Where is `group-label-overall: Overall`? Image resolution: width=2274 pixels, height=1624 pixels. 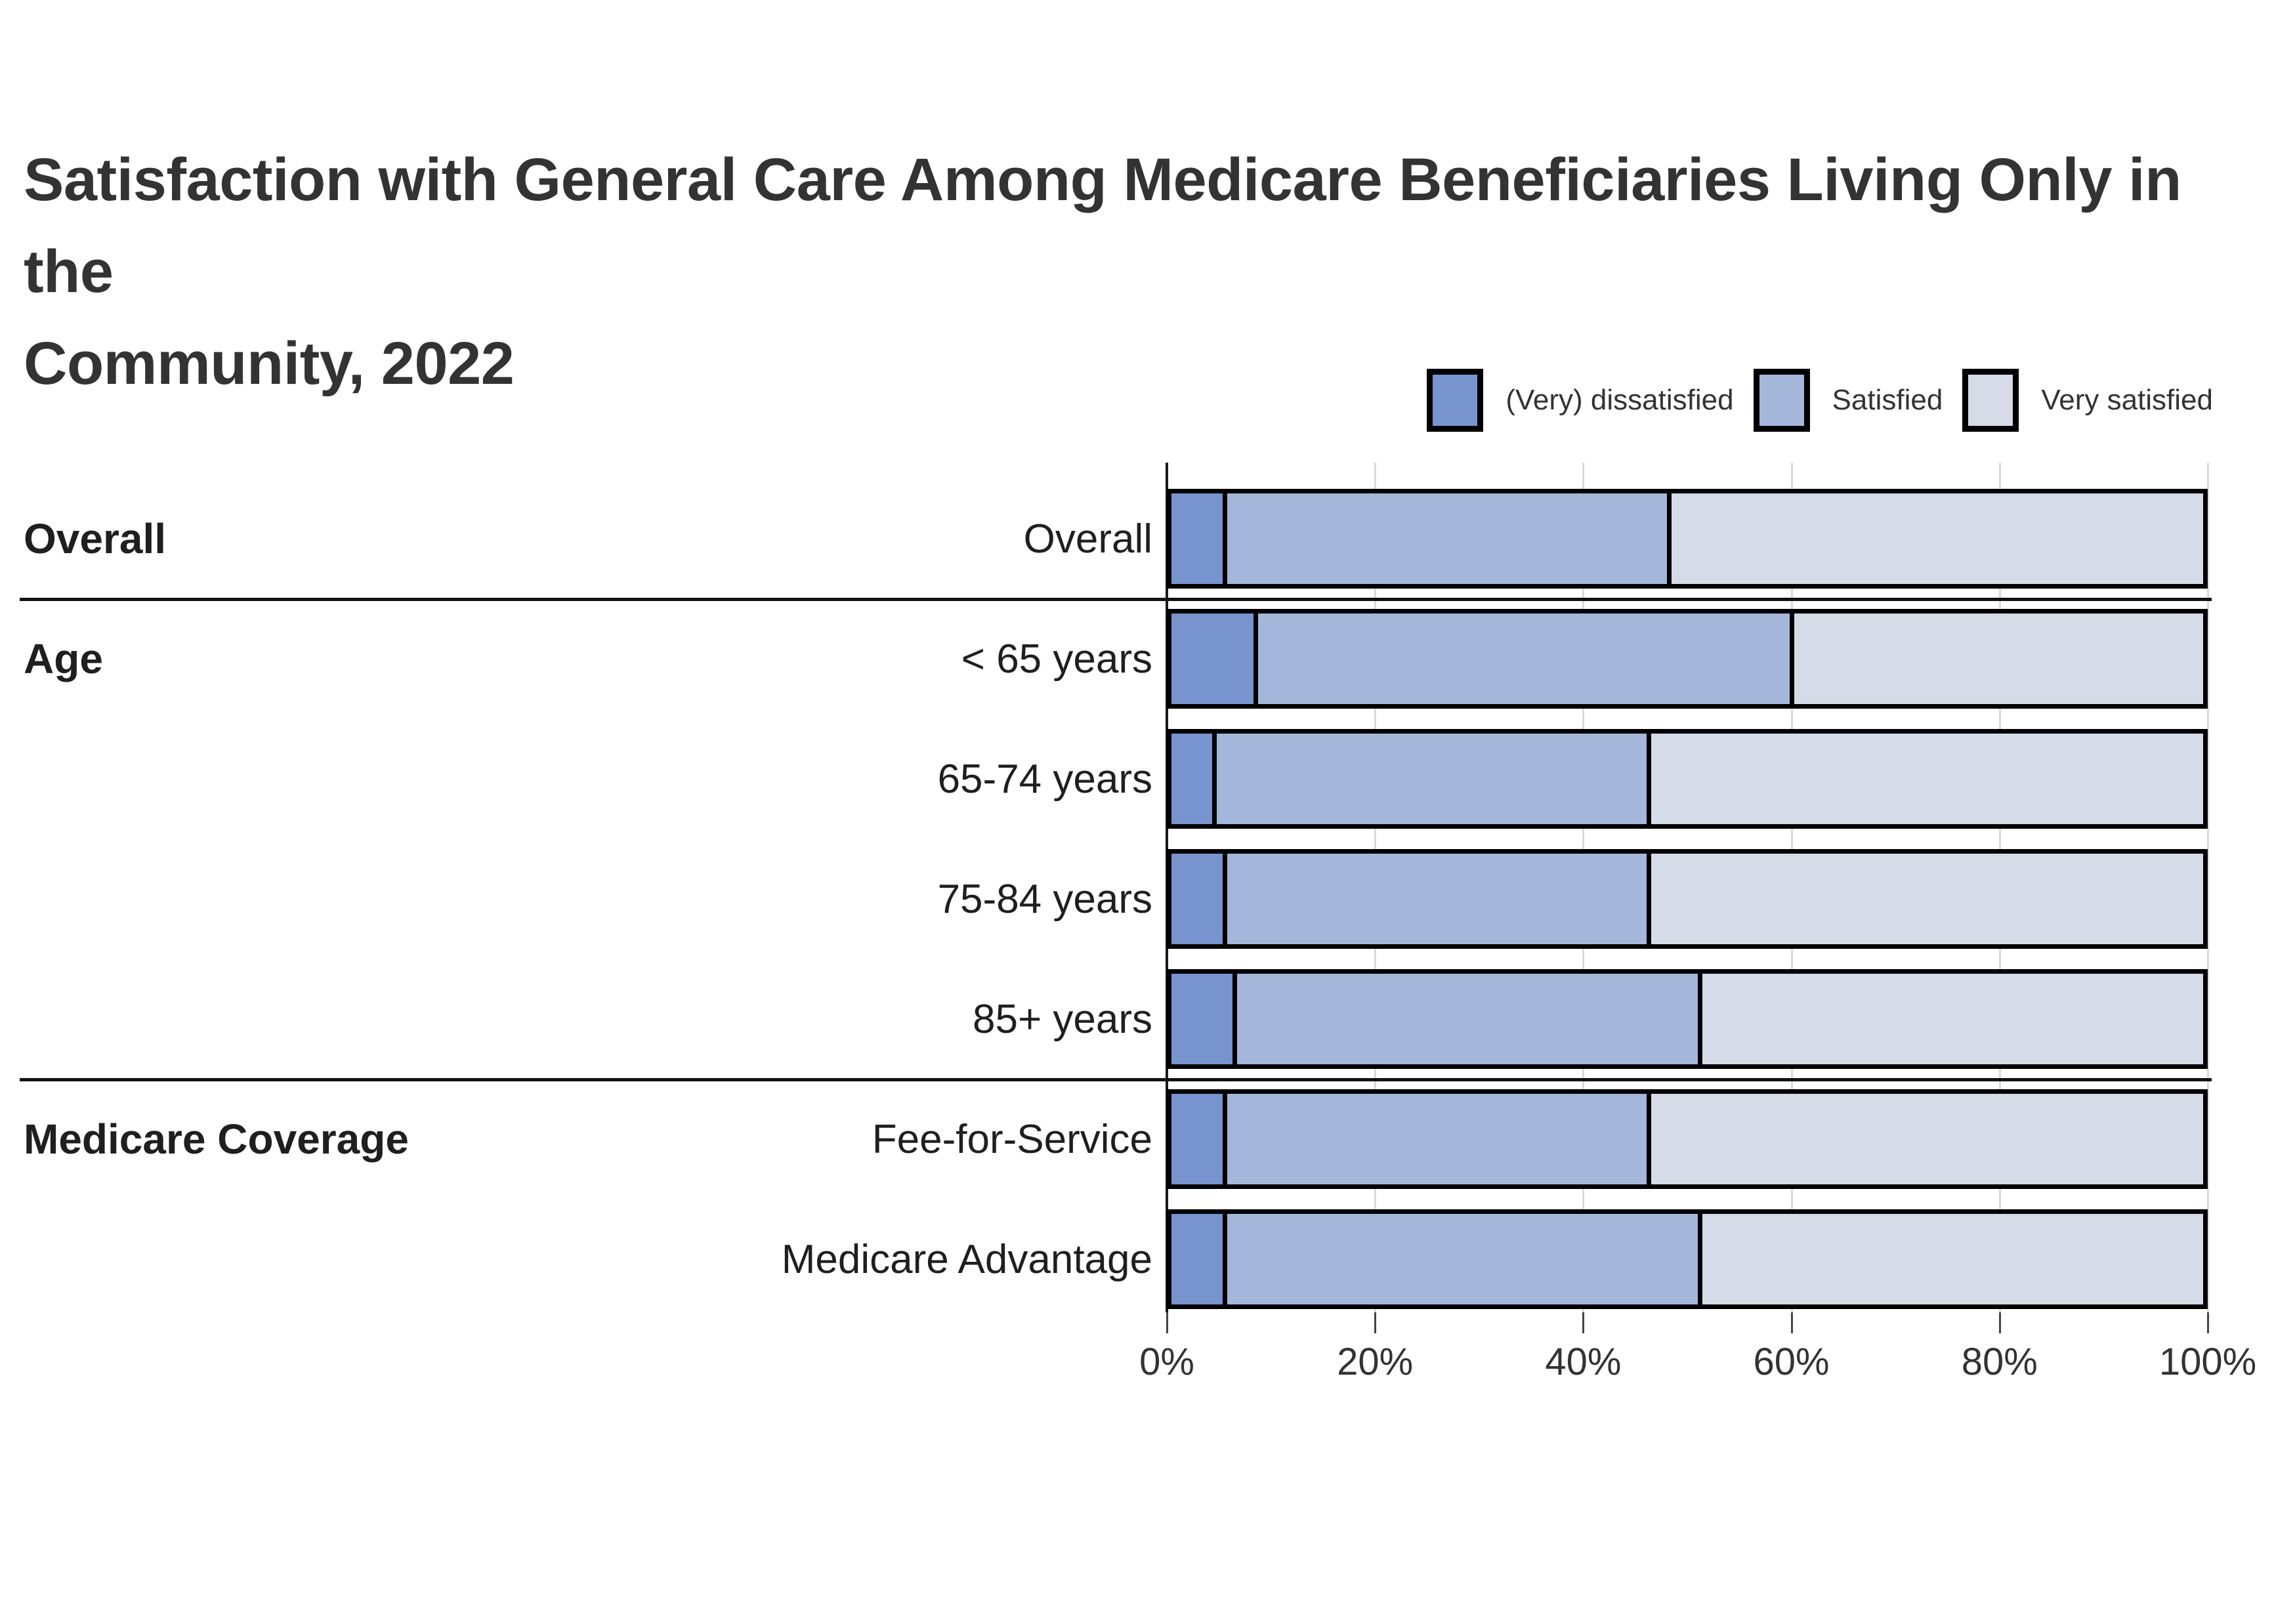
group-label-overall: Overall is located at coordinates (95, 538).